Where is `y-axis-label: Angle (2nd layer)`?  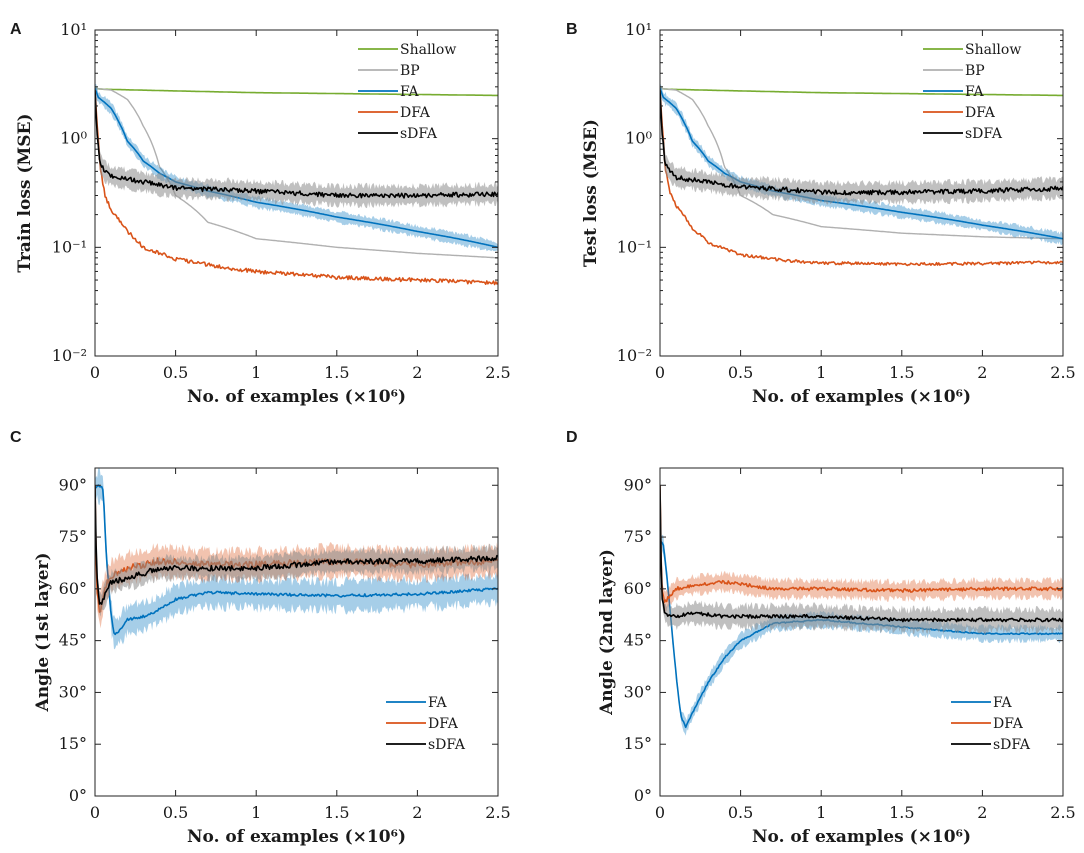 y-axis-label: Angle (2nd layer) is located at coordinates (607, 632).